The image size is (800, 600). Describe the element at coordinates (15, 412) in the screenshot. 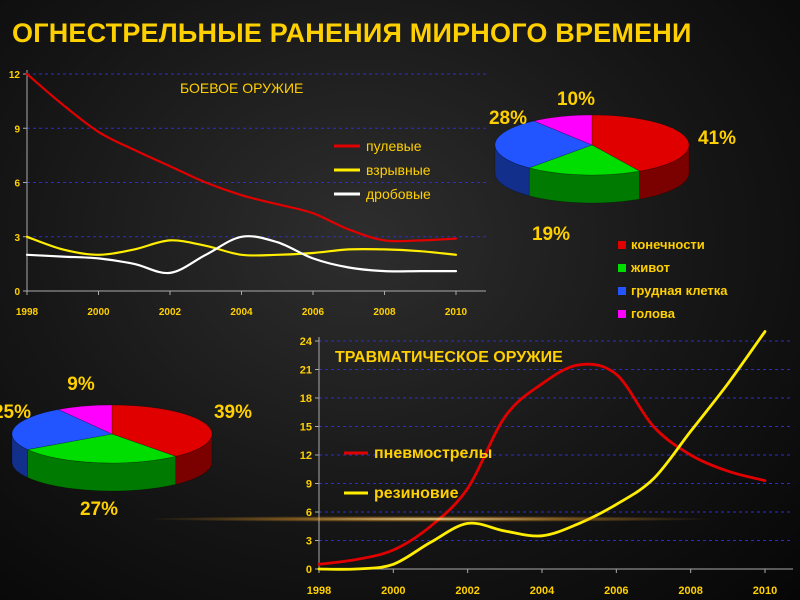

I see `pie-value-label: 25%` at that location.